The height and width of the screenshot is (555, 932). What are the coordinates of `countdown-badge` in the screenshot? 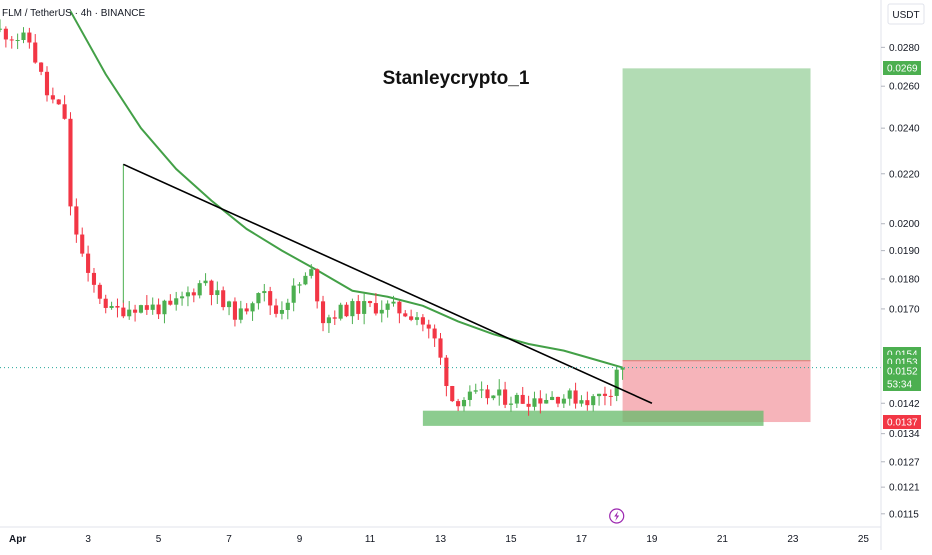 It's located at (902, 384).